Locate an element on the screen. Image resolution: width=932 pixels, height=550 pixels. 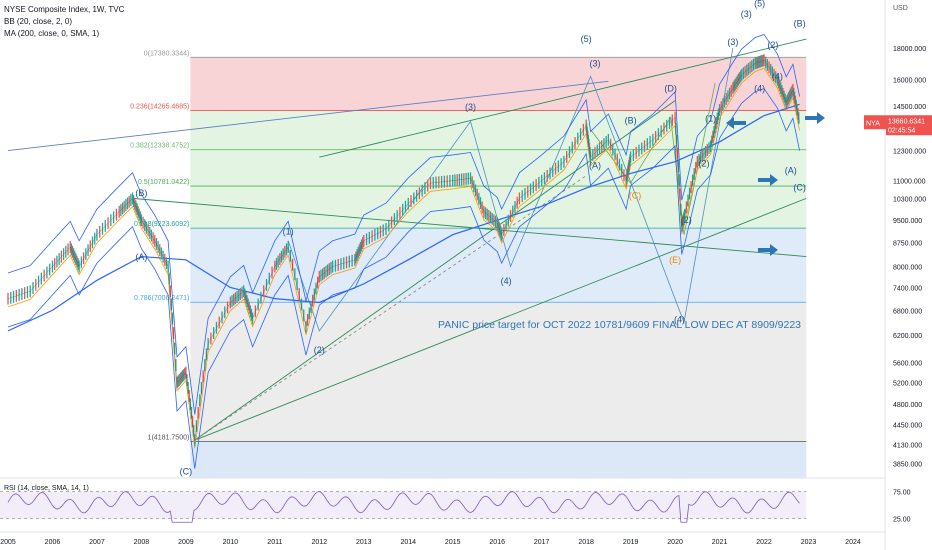
price-symbol: NYA is located at coordinates (873, 123).